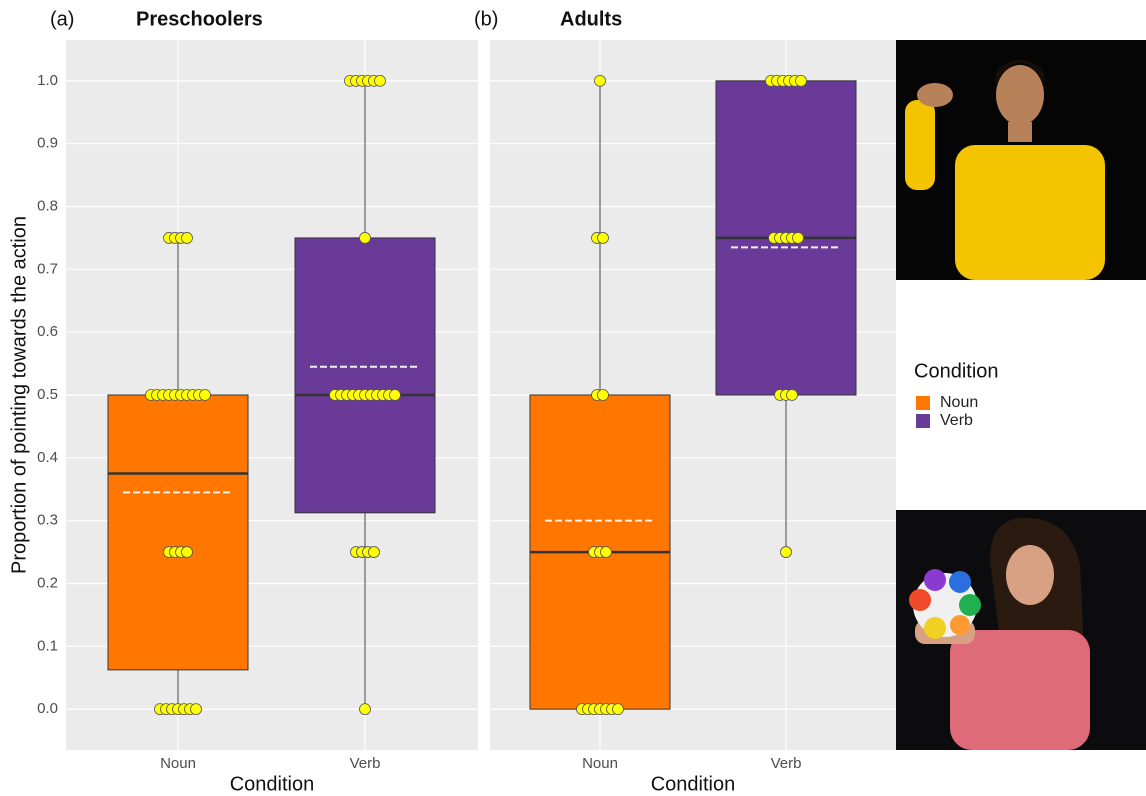 This screenshot has width=1146, height=796. I want to click on chart-title: Preschoolers, so click(199, 19).